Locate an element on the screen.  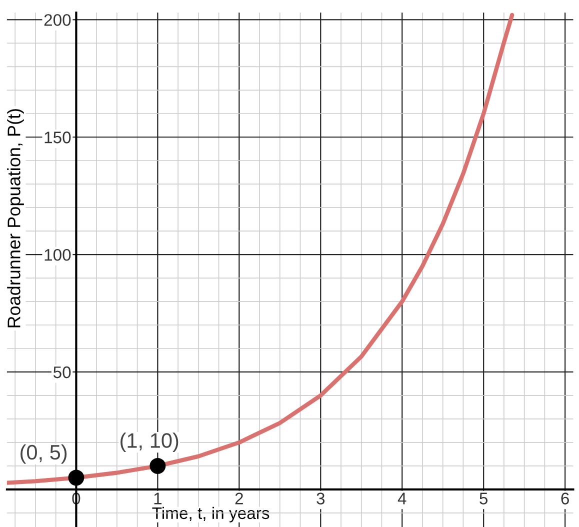
x-tick-label: 5 is located at coordinates (484, 498).